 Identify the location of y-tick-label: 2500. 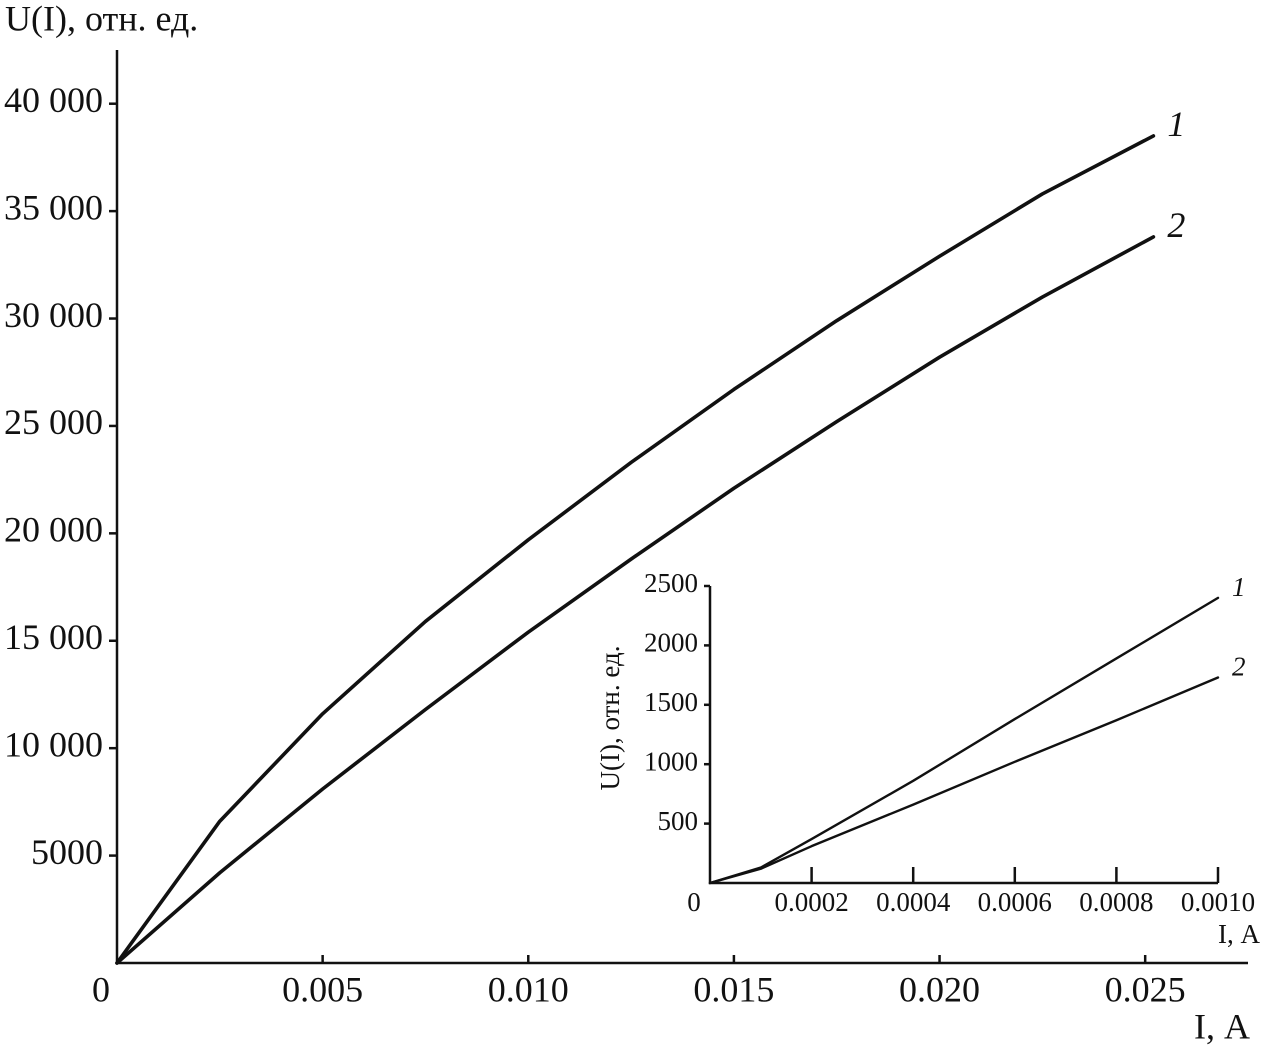
(671, 583).